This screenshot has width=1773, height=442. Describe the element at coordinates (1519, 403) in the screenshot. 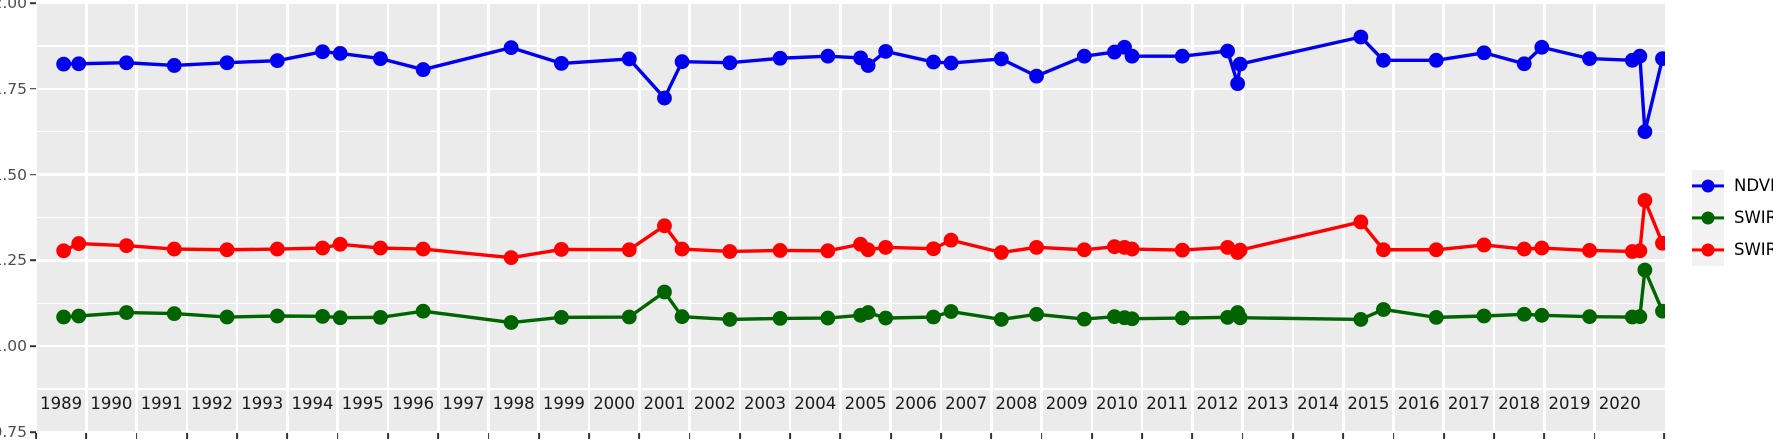

I see `x-tick-label: 2018` at that location.